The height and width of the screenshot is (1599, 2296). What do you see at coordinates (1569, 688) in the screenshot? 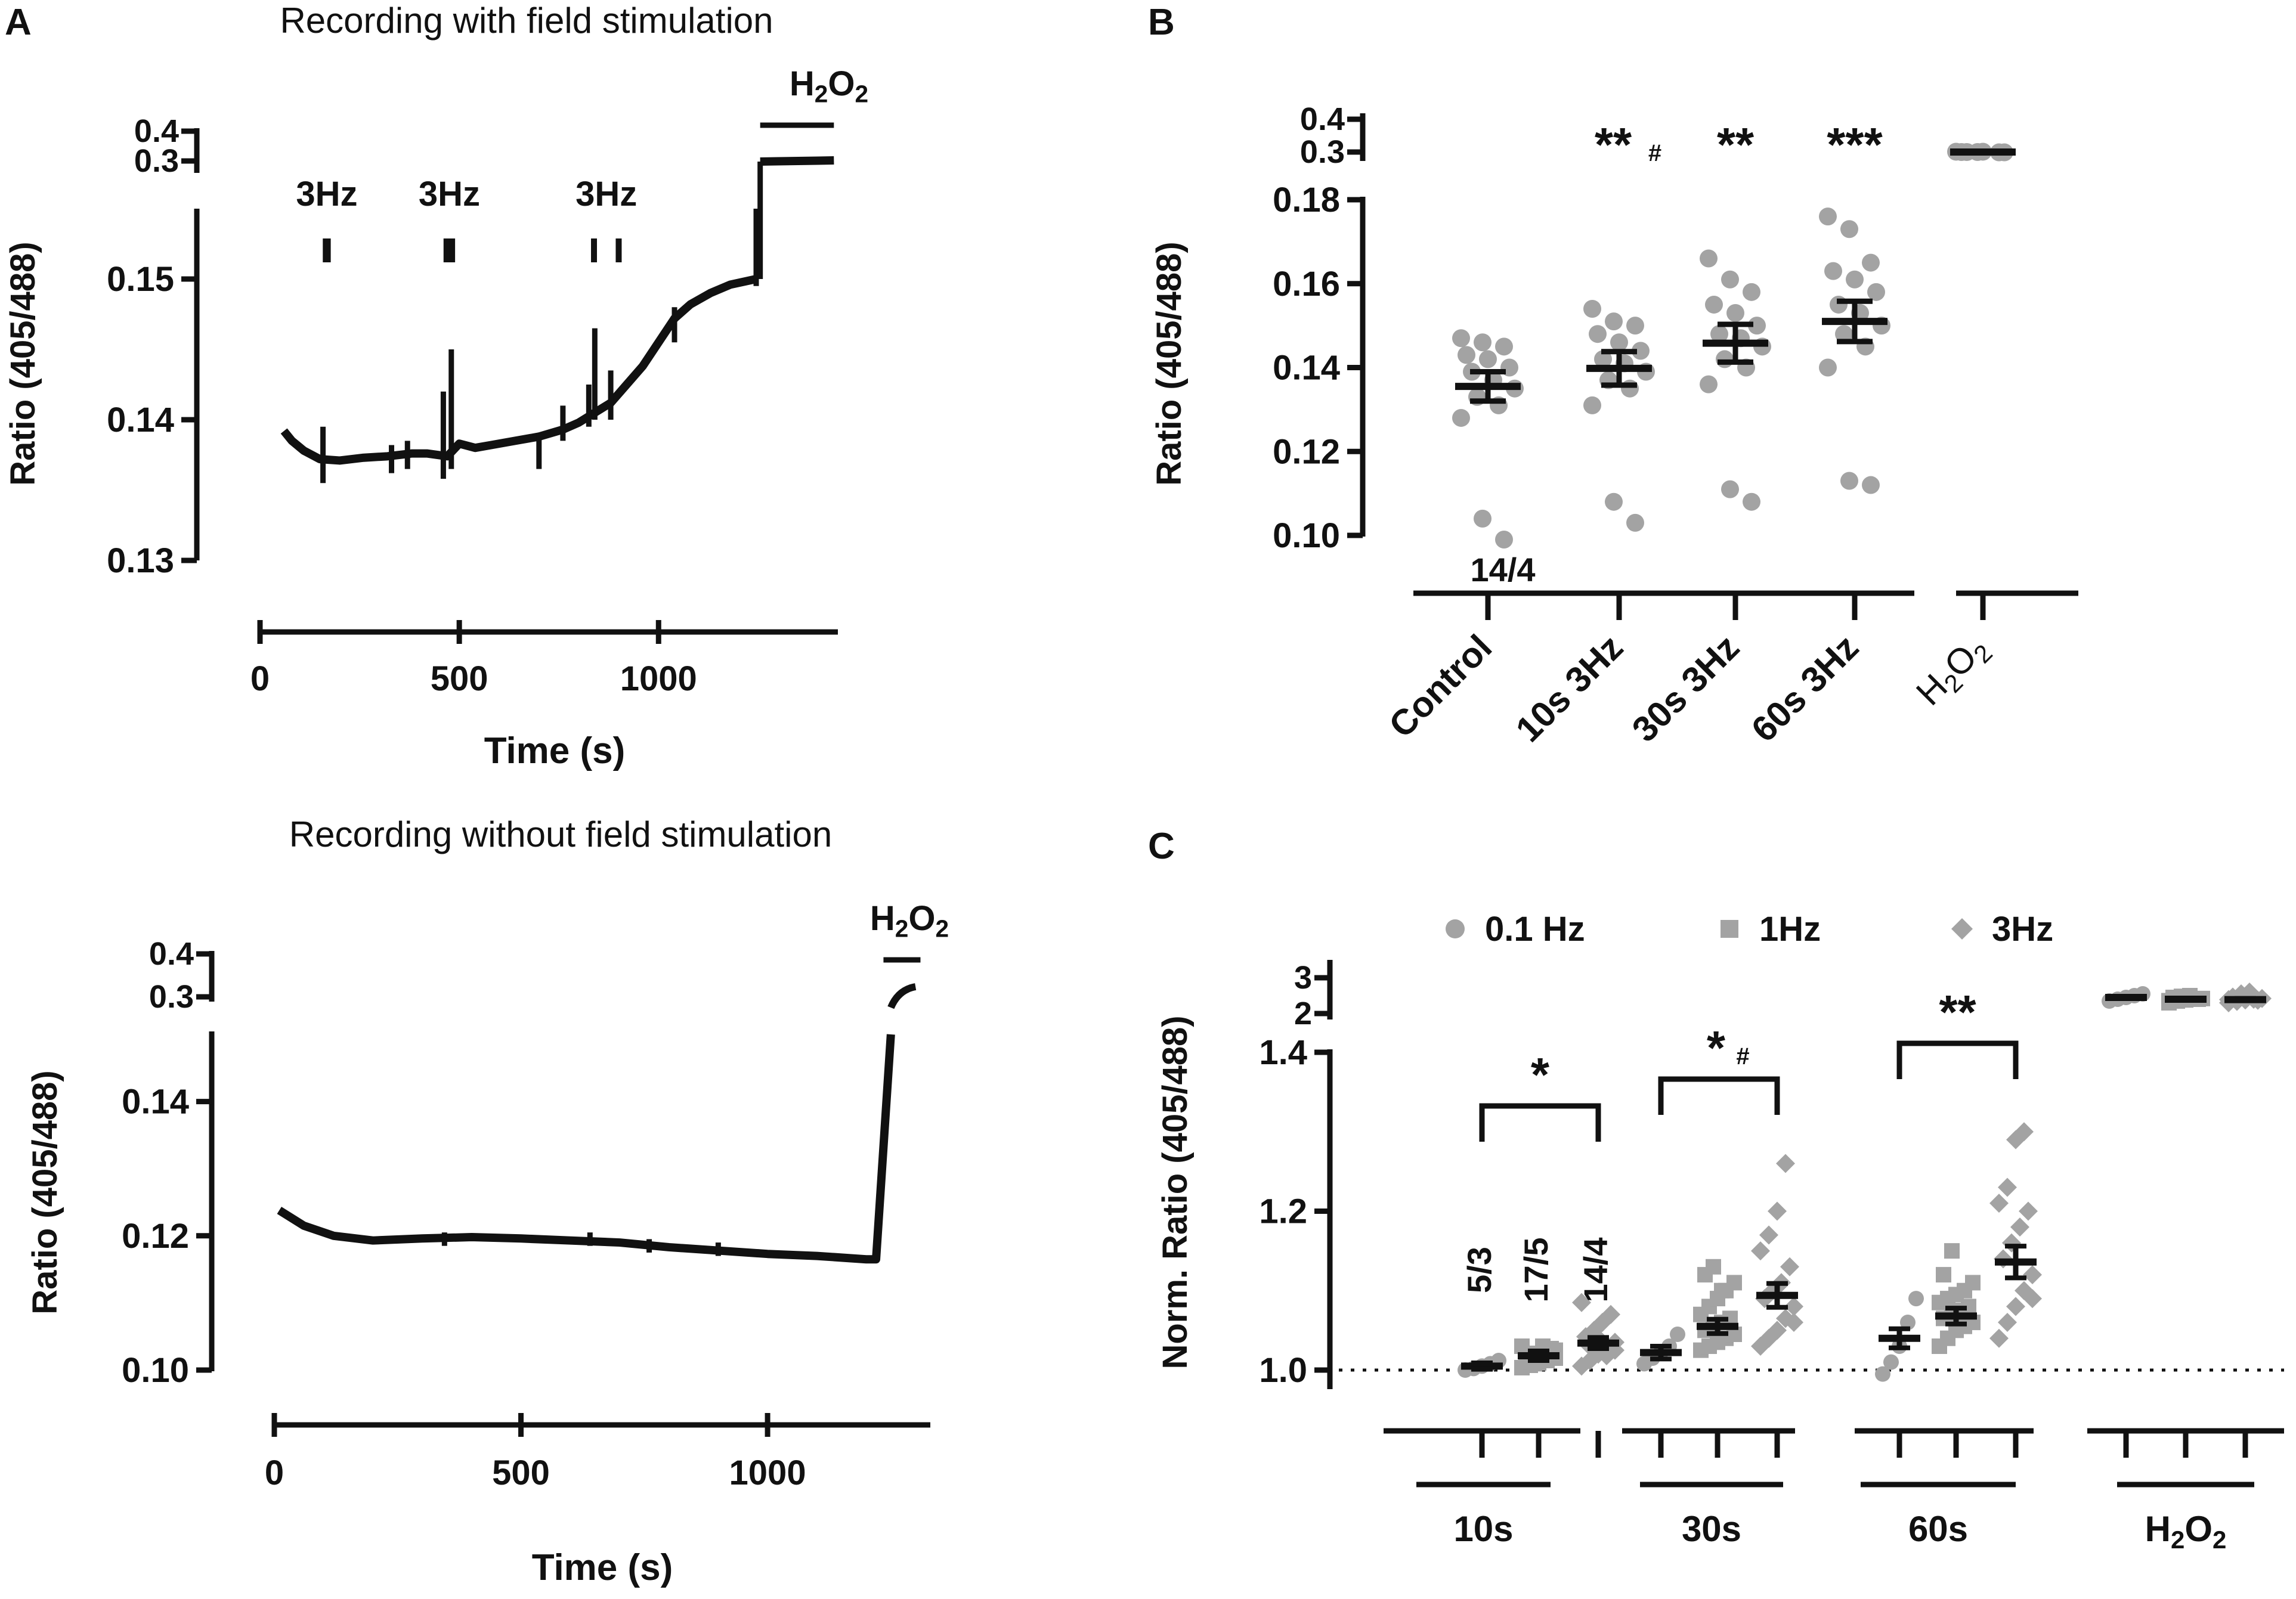
I see `x-tick-label: 10s 3Hz` at bounding box center [1569, 688].